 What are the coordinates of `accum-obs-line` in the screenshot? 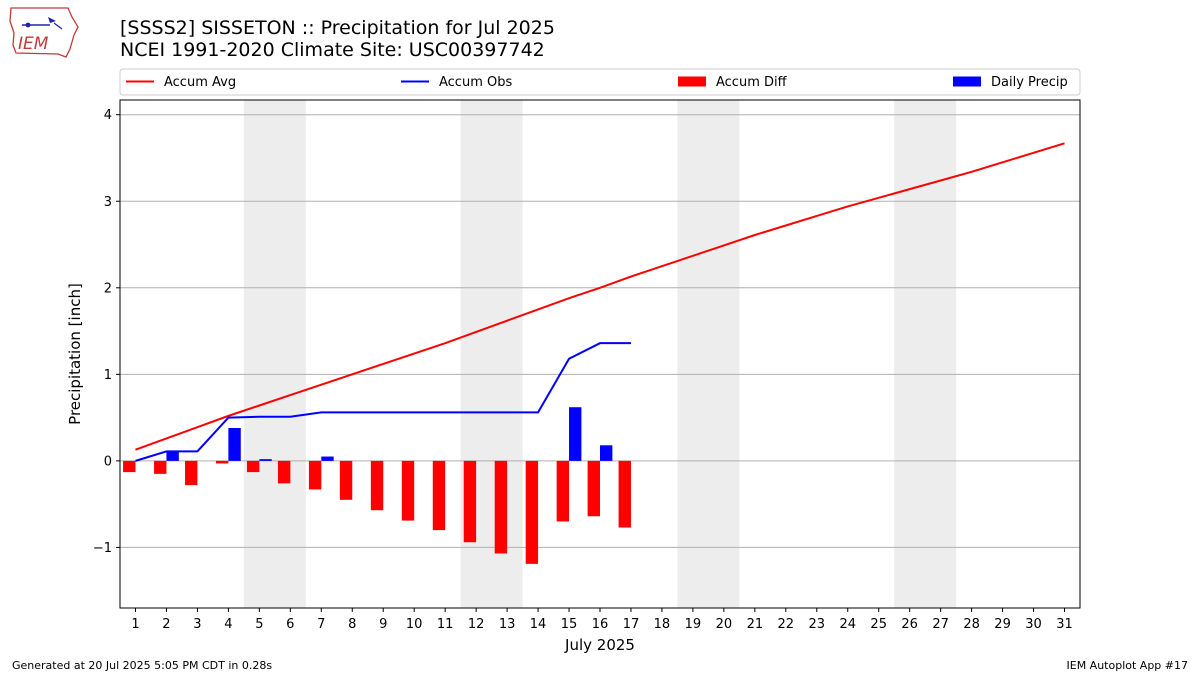 It's located at (383, 402).